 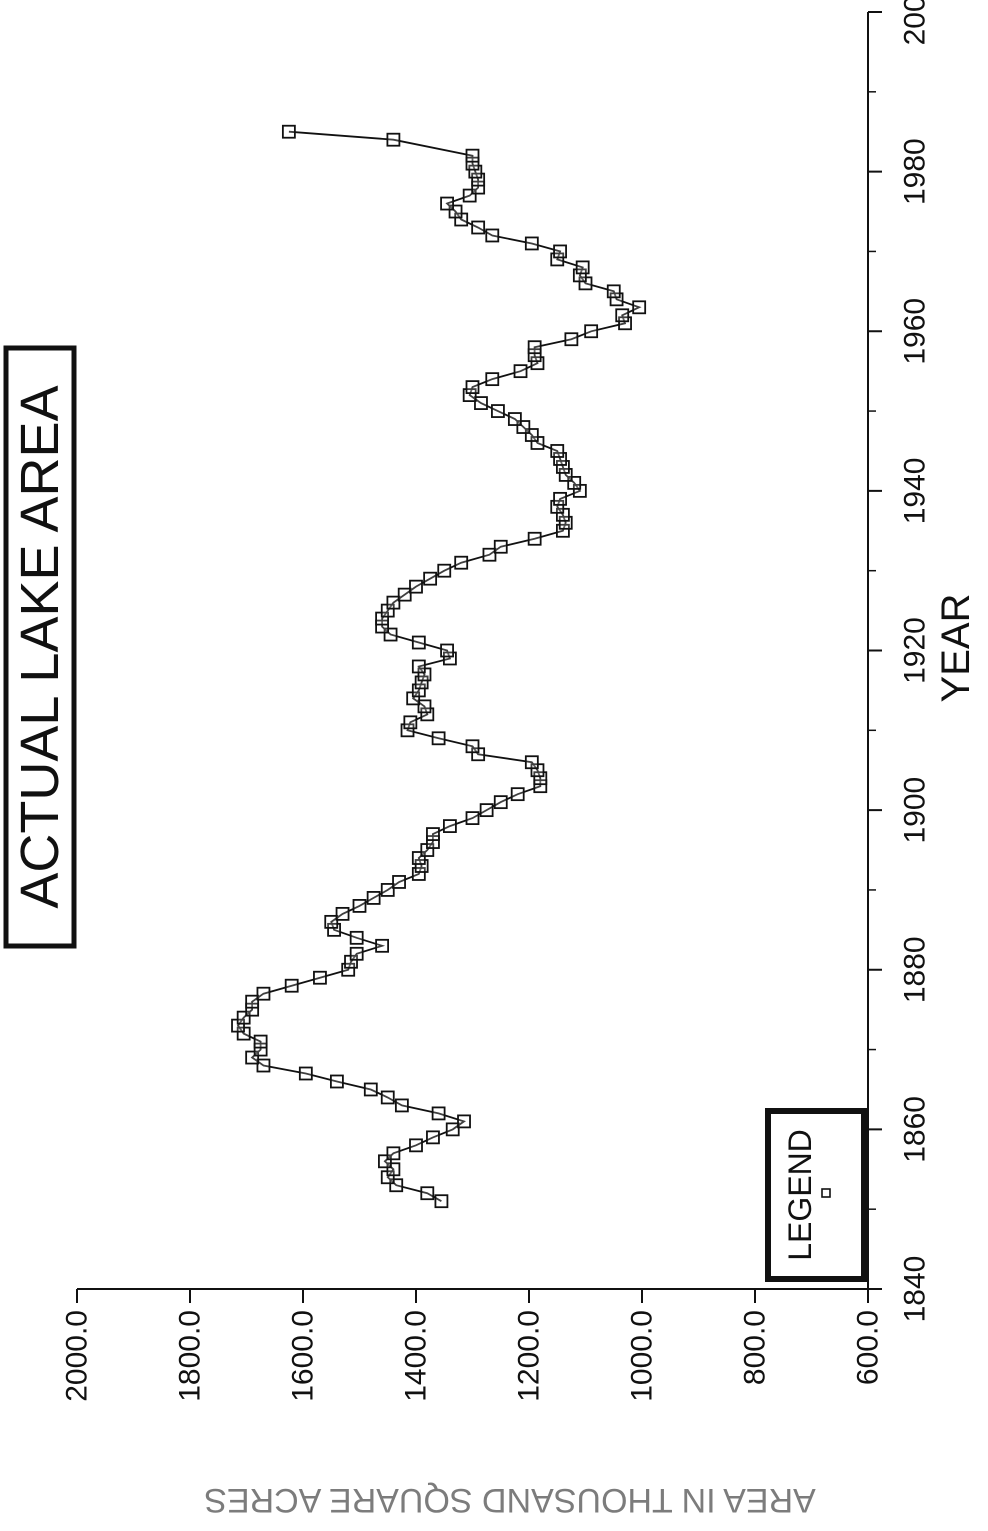 What do you see at coordinates (956, 648) in the screenshot?
I see `x-axis-title: YEAR` at bounding box center [956, 648].